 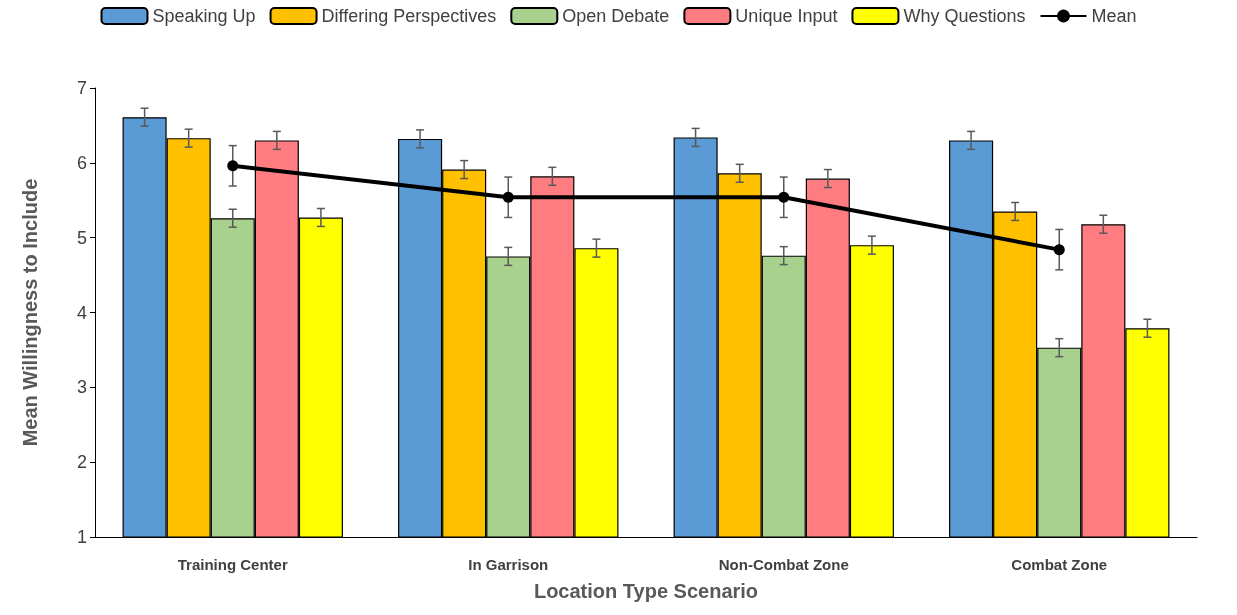 What do you see at coordinates (81, 537) in the screenshot?
I see `y-tick-label: 1` at bounding box center [81, 537].